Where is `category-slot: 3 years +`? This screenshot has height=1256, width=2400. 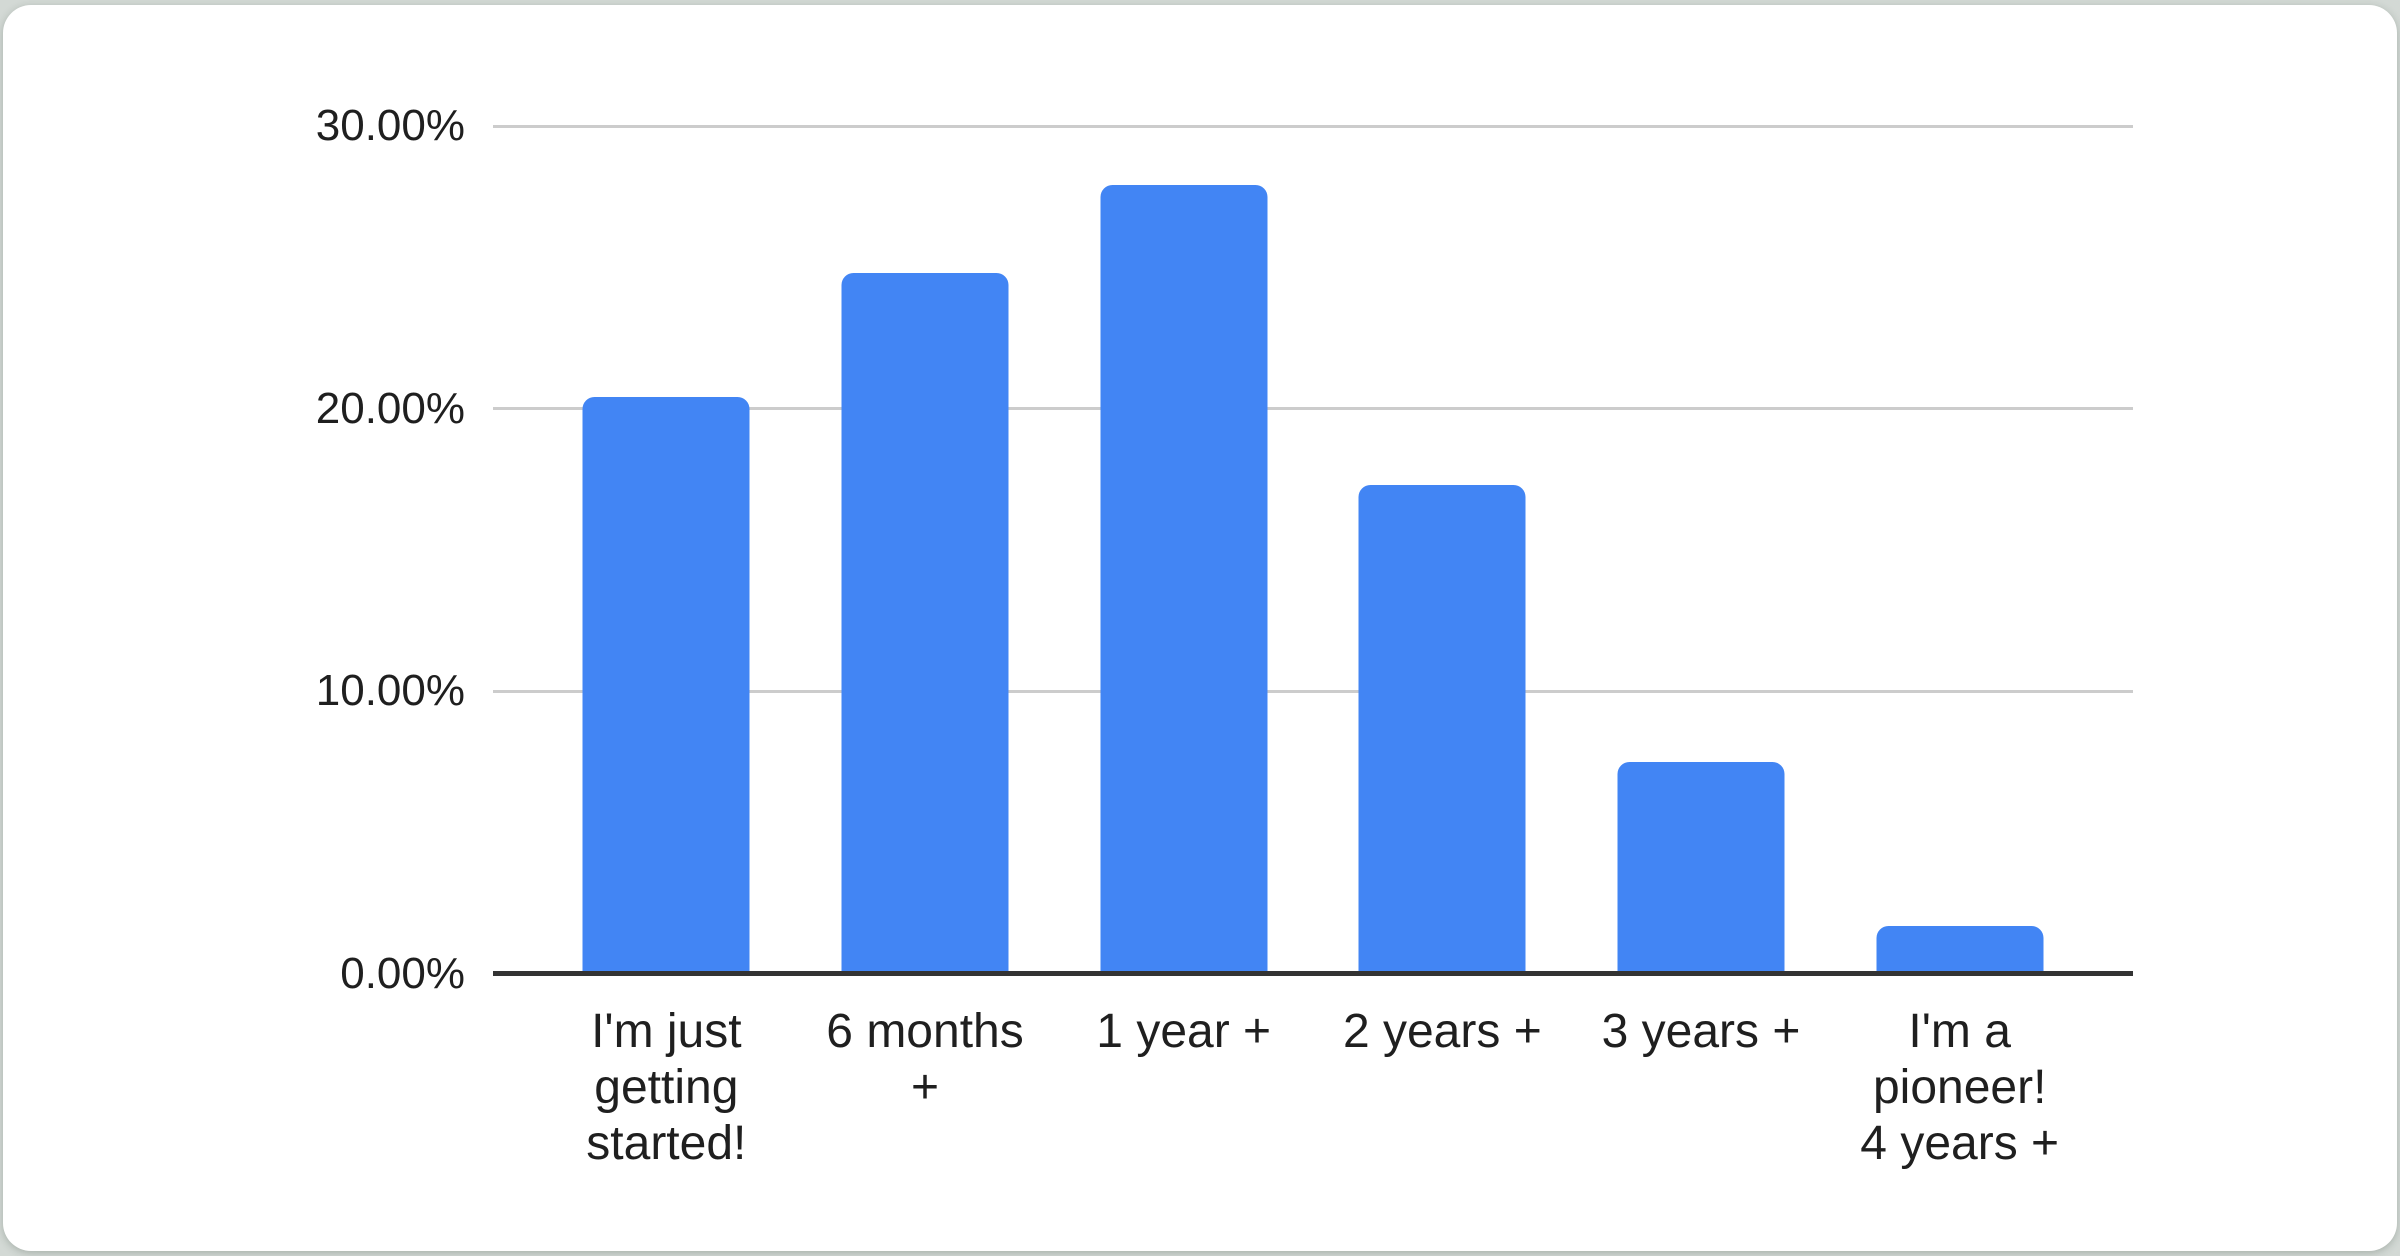 category-slot: 3 years + is located at coordinates (1701, 592).